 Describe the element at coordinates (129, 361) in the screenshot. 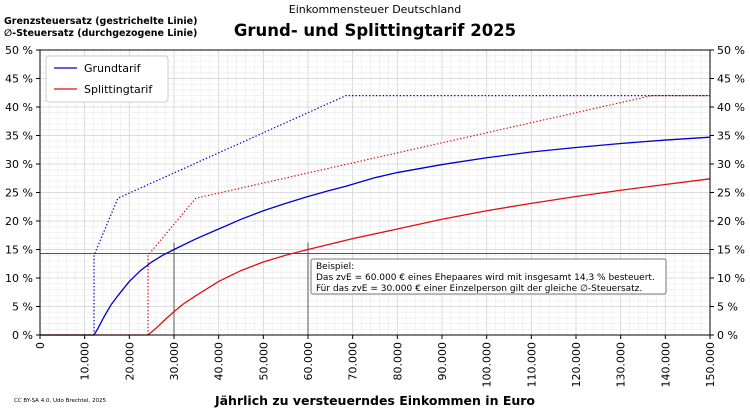

I see `x-tick-label: 20.000` at that location.